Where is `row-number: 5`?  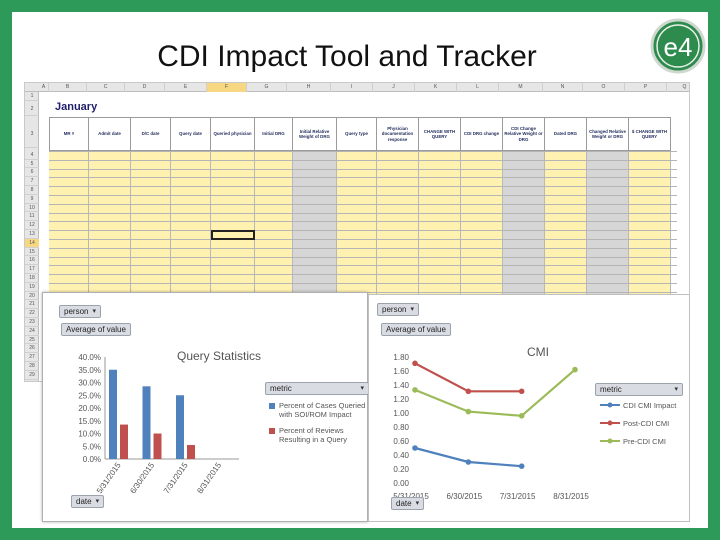 row-number: 5 is located at coordinates (32, 164).